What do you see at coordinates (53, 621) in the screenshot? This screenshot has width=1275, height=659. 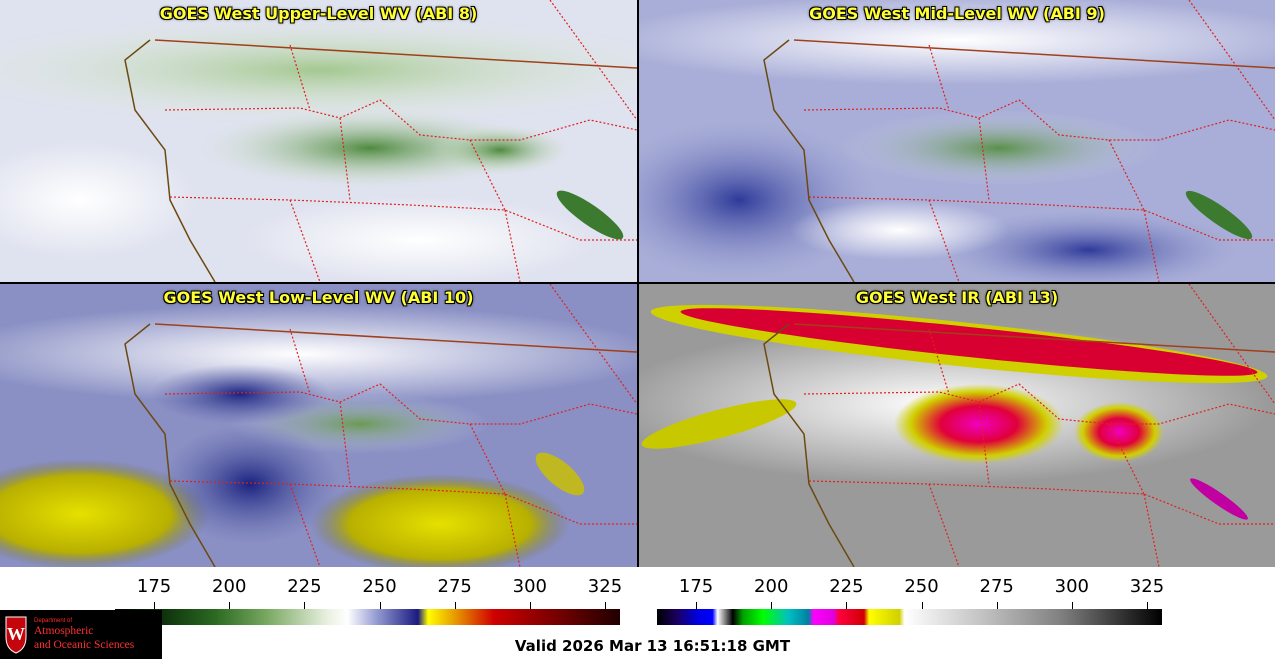 I see `logo-dept-text: Department of` at bounding box center [53, 621].